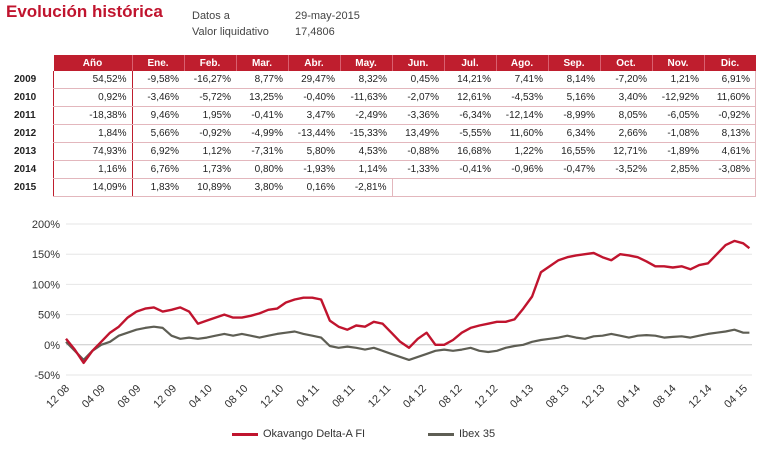 This screenshot has height=464, width=769. What do you see at coordinates (327, 24) in the screenshot?
I see `meta-values: 29-may-2015 17,4806` at bounding box center [327, 24].